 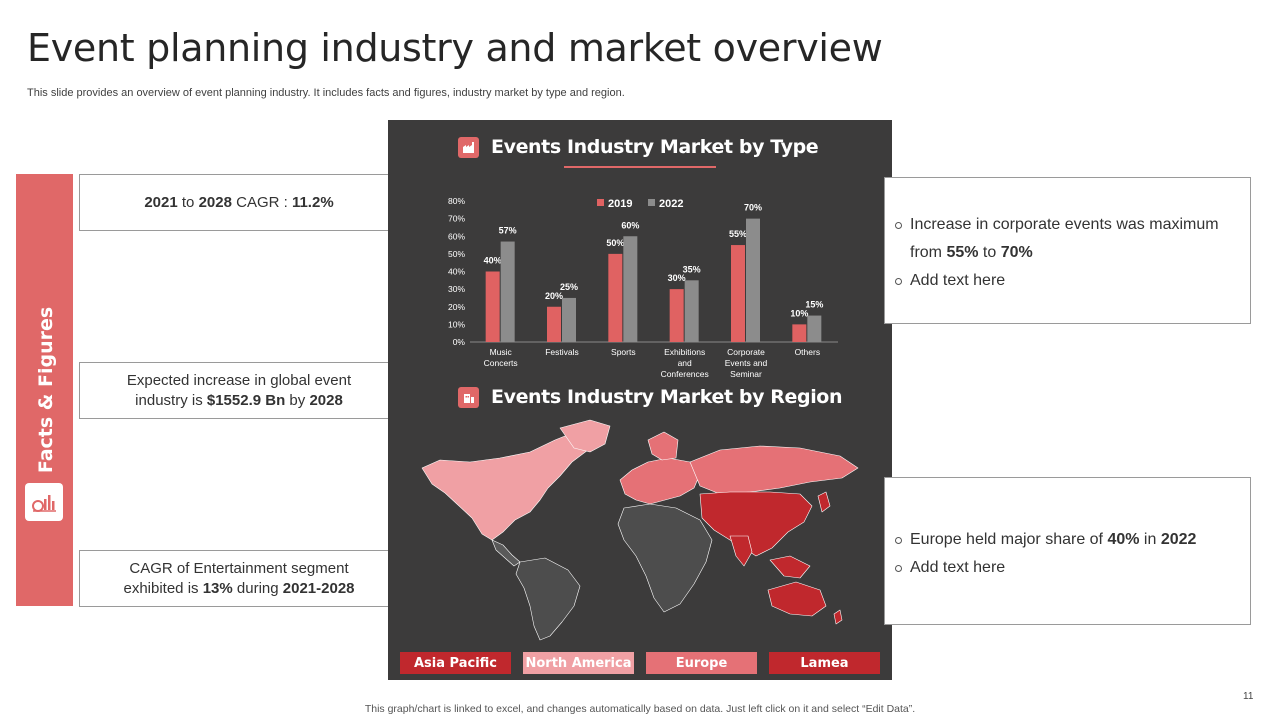 I want to click on page-number: 11, so click(x=1248, y=696).